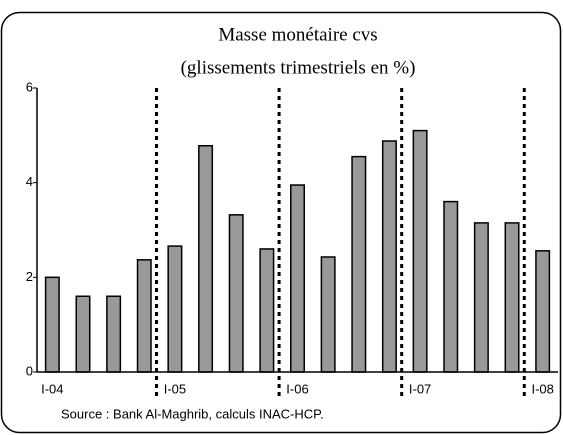 The height and width of the screenshot is (435, 563). What do you see at coordinates (297, 388) in the screenshot?
I see `x-tick-label: I-06` at bounding box center [297, 388].